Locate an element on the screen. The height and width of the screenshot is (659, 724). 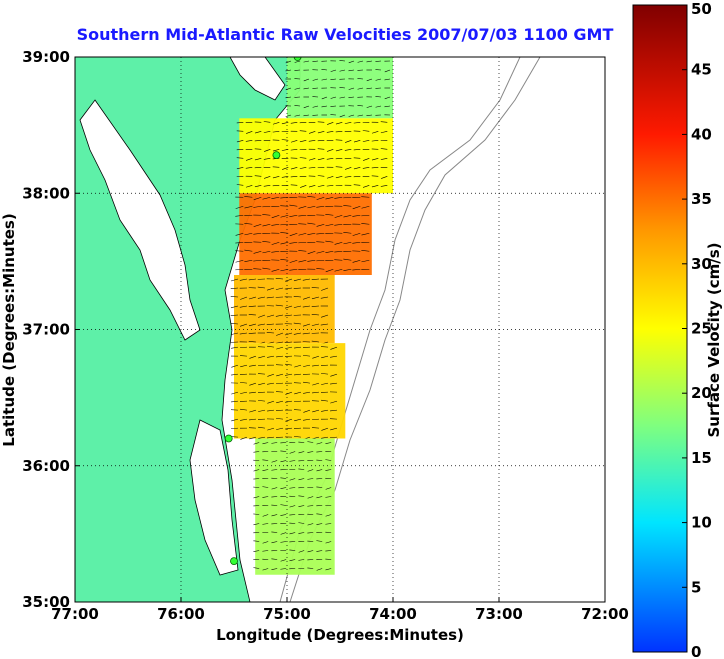
colorbar-label: Surface Velocity (cm/s) is located at coordinates (714, 339).